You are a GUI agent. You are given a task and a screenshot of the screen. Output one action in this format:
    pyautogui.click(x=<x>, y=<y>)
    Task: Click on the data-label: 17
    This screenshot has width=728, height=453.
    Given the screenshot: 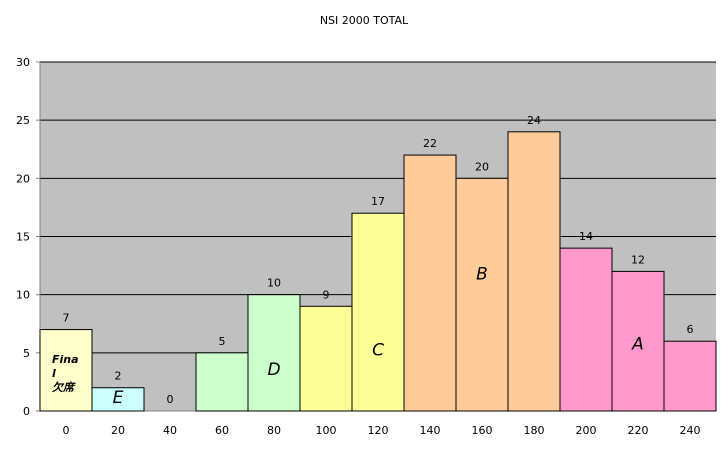 What is the action you would take?
    pyautogui.click(x=378, y=201)
    